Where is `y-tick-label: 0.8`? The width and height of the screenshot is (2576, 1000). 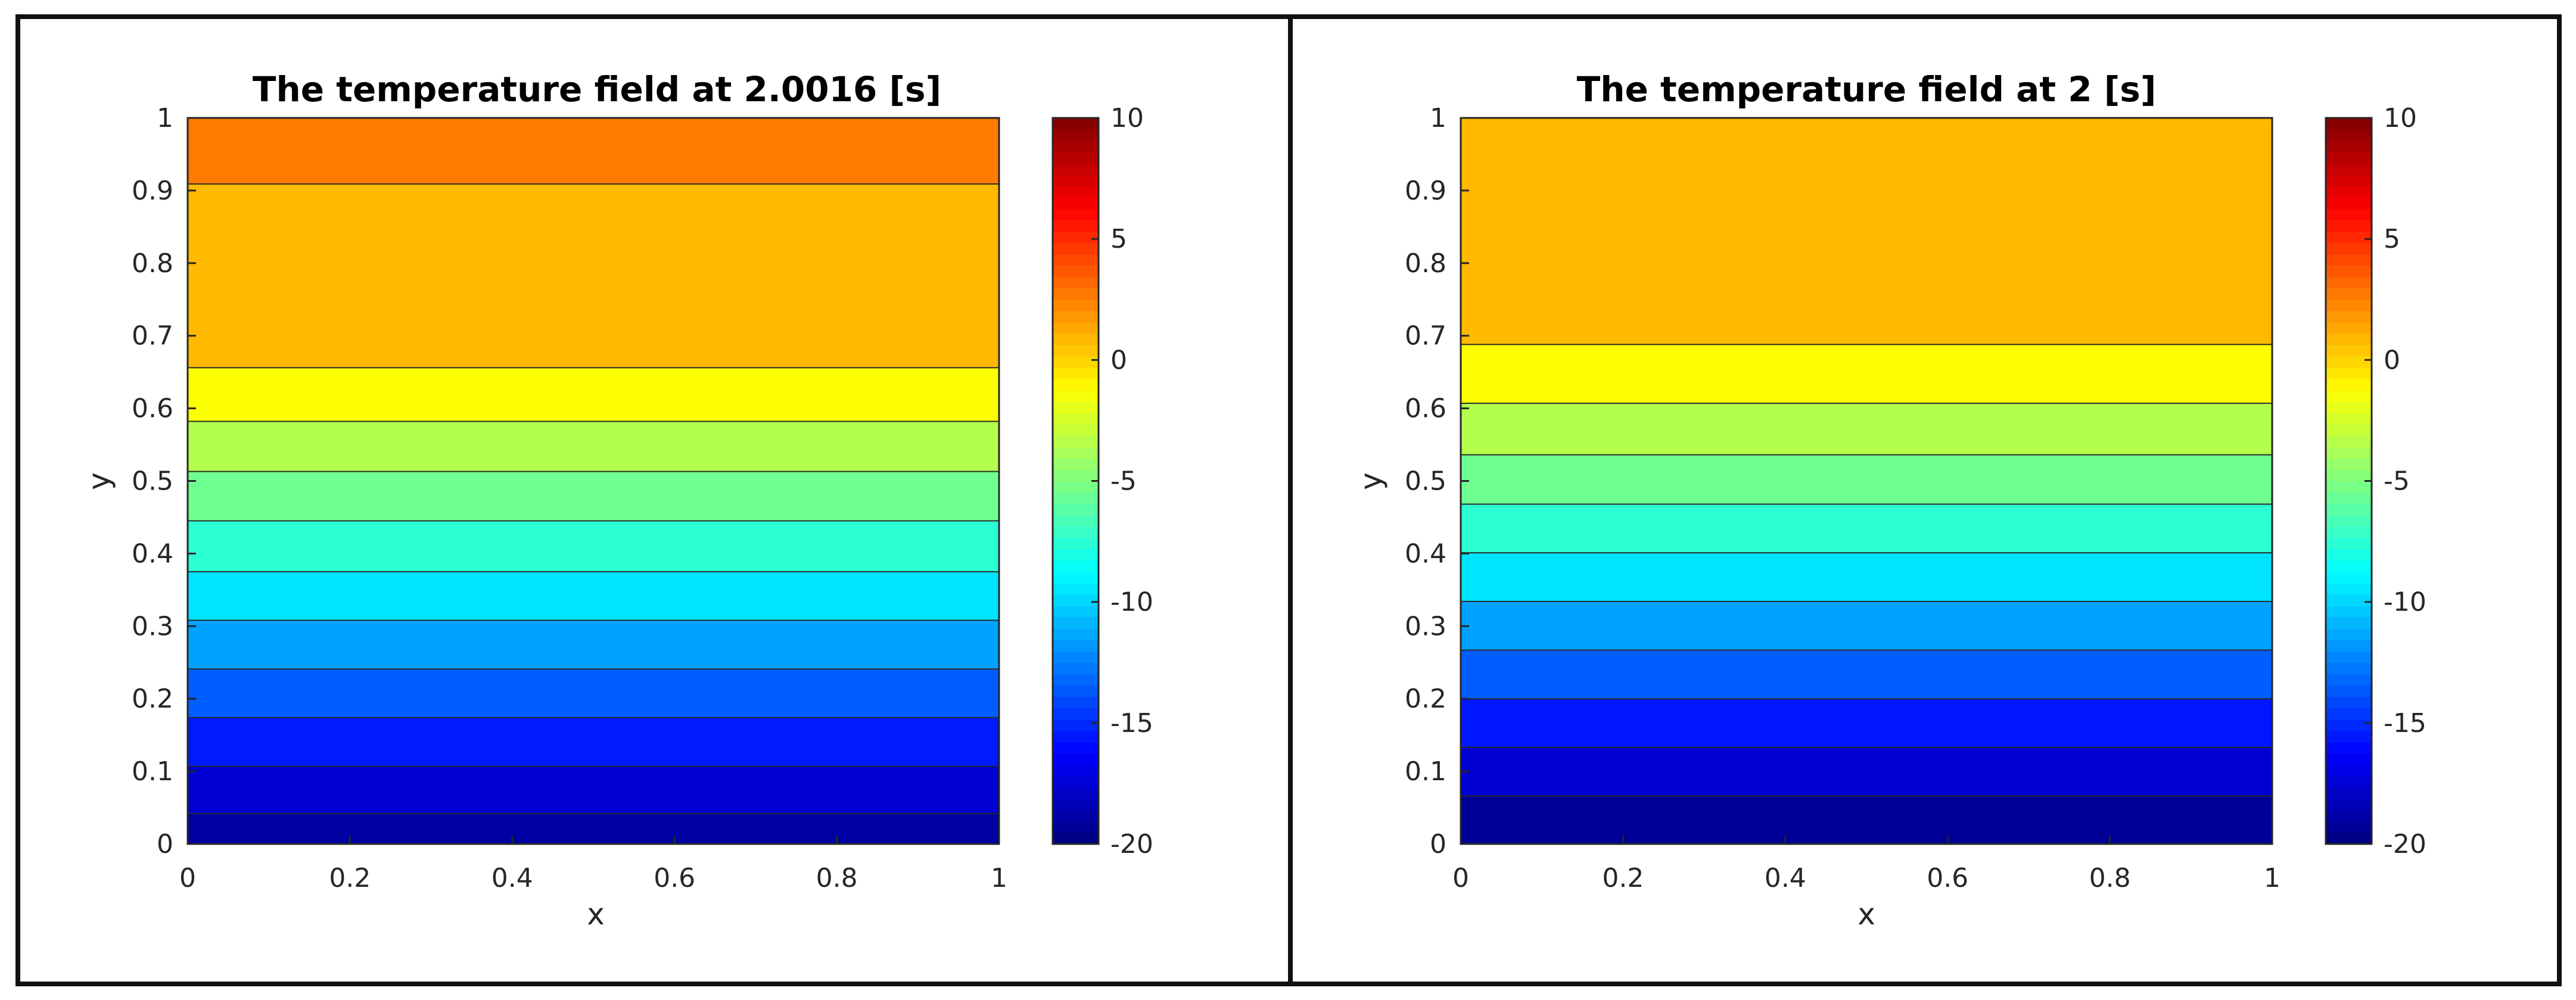 y-tick-label: 0.8 is located at coordinates (1425, 263).